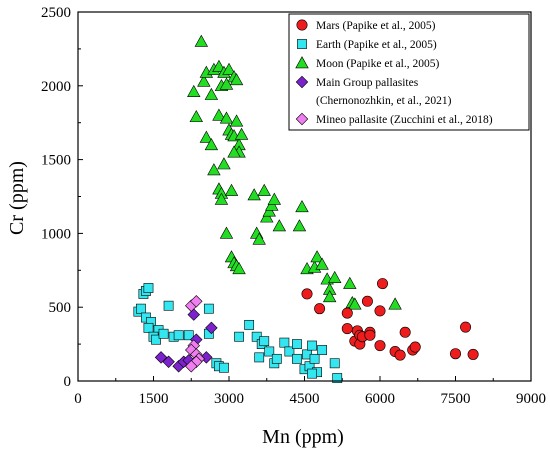 This screenshot has height=450, width=550. Describe the element at coordinates (302, 44) in the screenshot. I see `legend-square-icon` at that location.